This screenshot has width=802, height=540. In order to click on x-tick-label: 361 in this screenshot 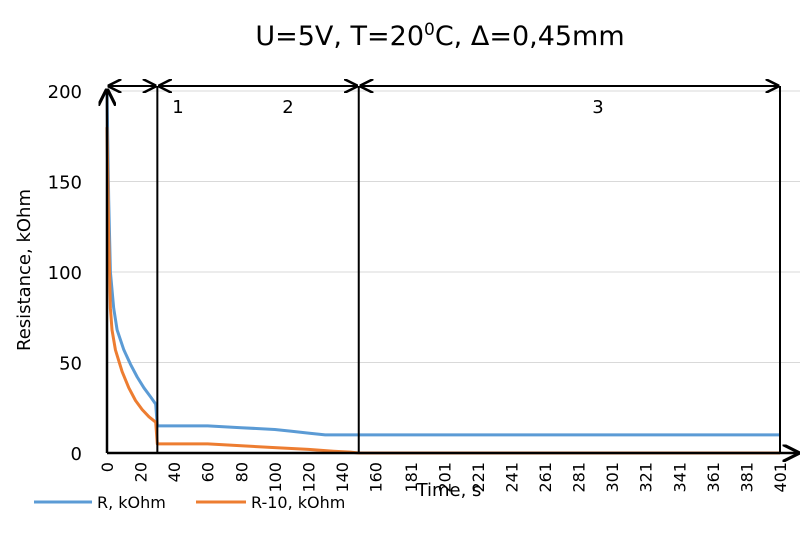, I will do `click(713, 477)`.